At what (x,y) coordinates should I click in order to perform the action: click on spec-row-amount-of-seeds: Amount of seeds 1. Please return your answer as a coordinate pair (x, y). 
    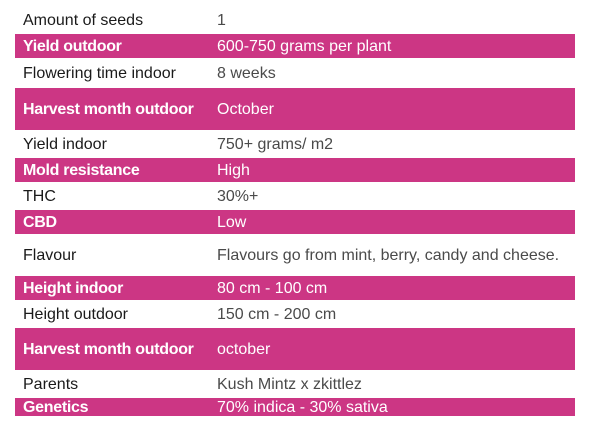
    Looking at the image, I should click on (295, 21).